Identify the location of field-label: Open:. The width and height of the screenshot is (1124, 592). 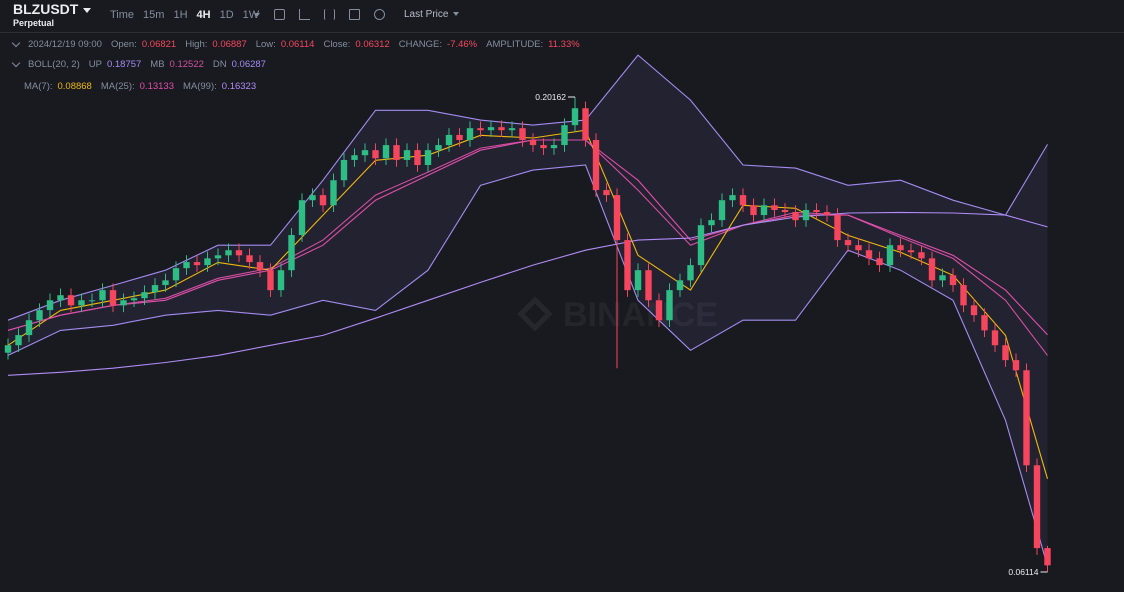
(123, 44).